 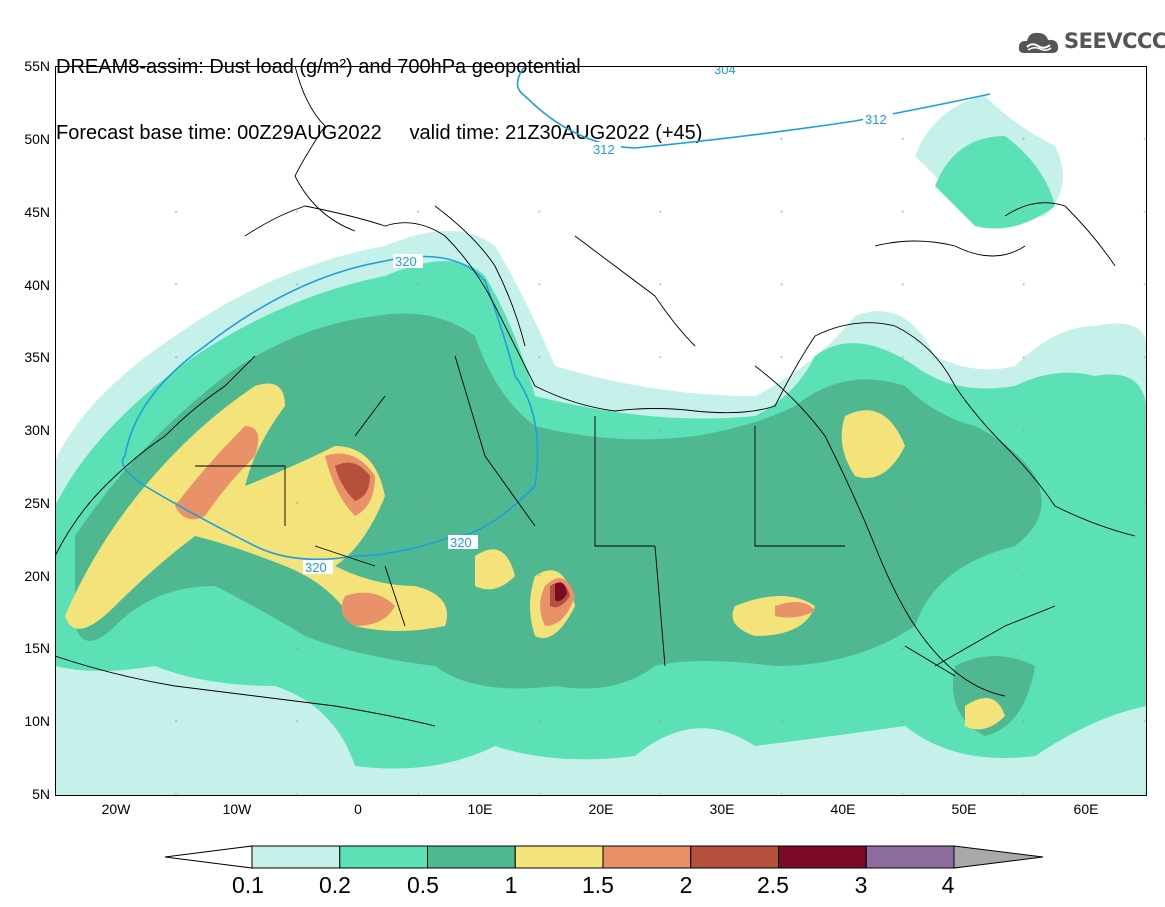 What do you see at coordinates (37, 66) in the screenshot?
I see `lat-label: 55N` at bounding box center [37, 66].